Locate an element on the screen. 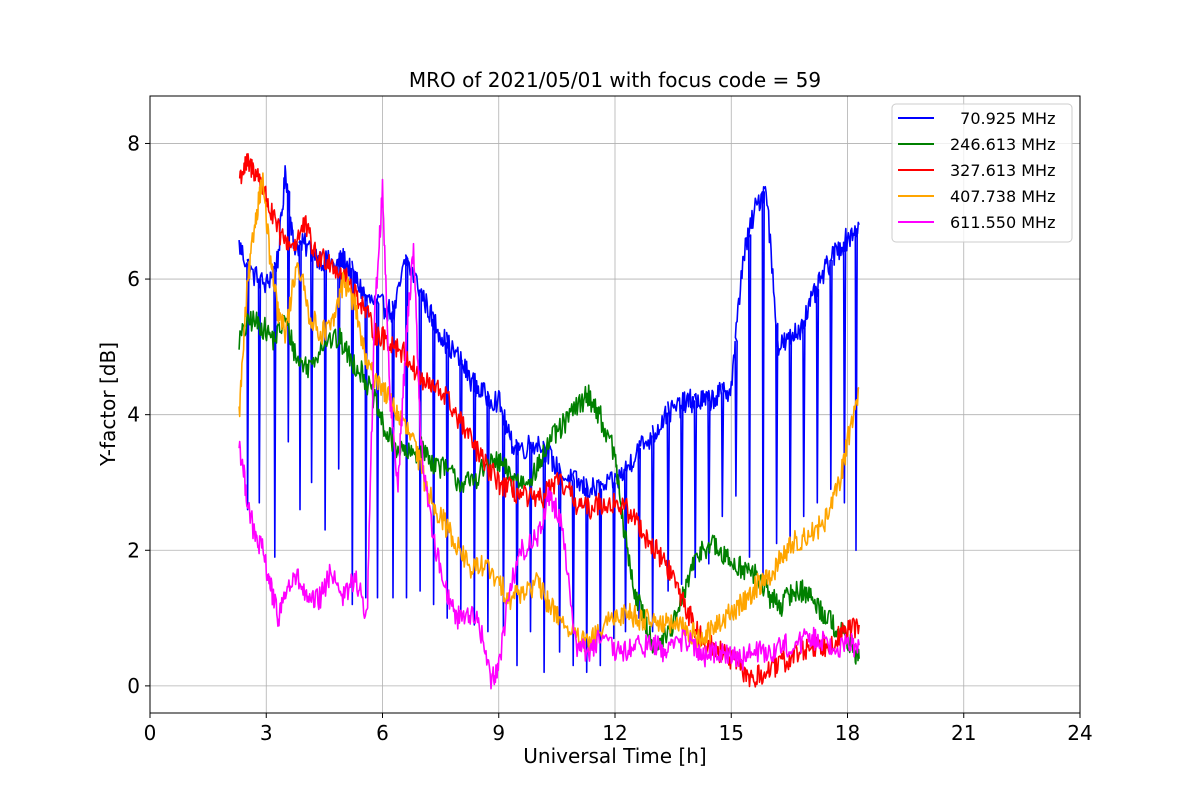 This screenshot has width=1200, height=805. legend-label-1: 70.925 MHz is located at coordinates (1002, 118).